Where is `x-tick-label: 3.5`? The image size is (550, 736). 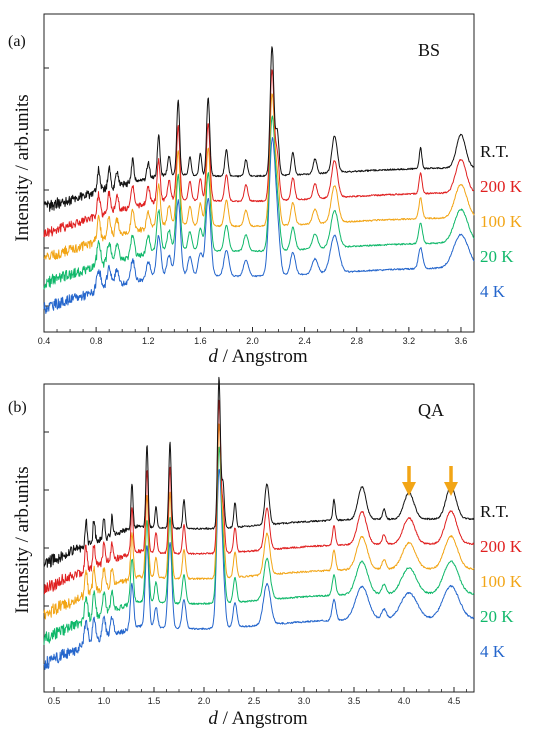
x-tick-label: 3.5 is located at coordinates (354, 701).